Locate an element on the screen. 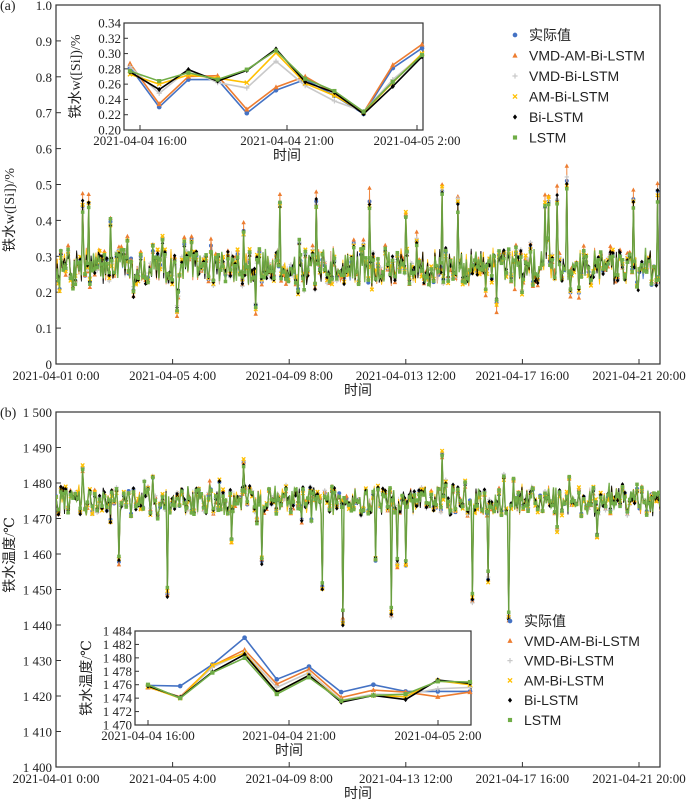  y-tick-label: 1.0 is located at coordinates (44, 6).